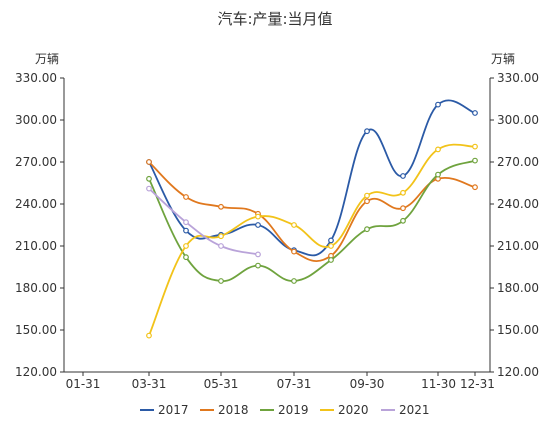 This screenshot has width=550, height=426. Describe the element at coordinates (36, 372) in the screenshot. I see `y-tick-label-left: 120.00` at that location.